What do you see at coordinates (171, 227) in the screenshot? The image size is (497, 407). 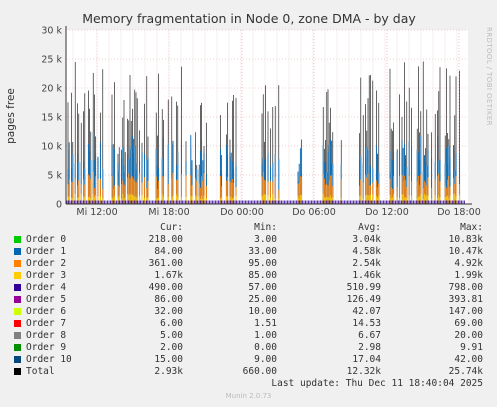 I see `header-cur: Cur:` at bounding box center [171, 227].